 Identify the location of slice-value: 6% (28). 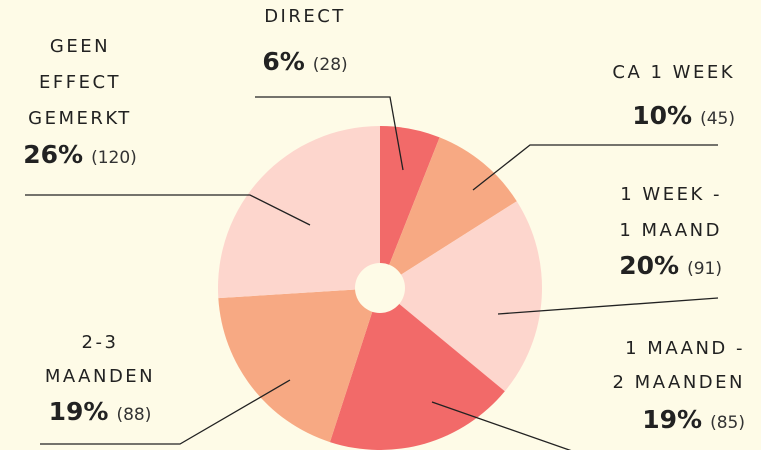
(304, 61).